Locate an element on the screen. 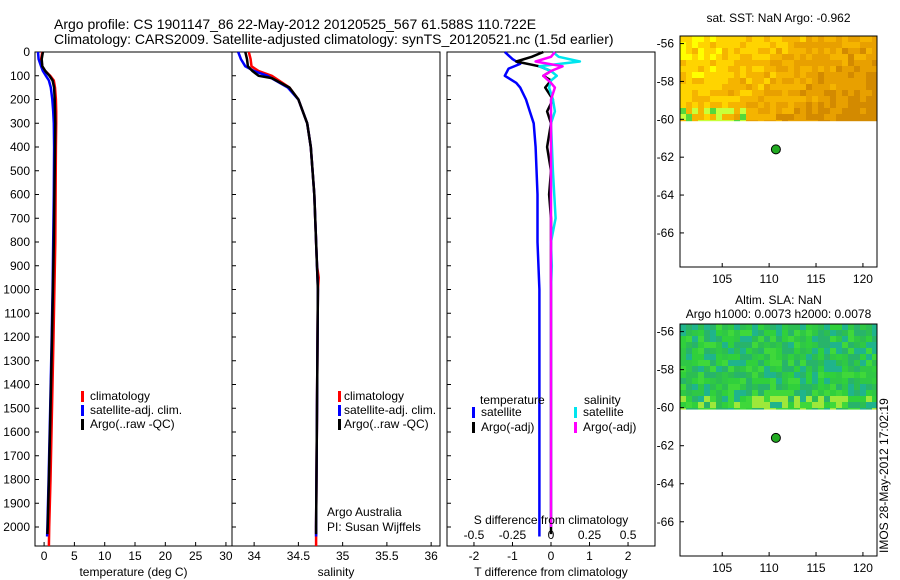 The width and height of the screenshot is (900, 580). sst-map-ytick-label: -60 is located at coordinates (666, 119).